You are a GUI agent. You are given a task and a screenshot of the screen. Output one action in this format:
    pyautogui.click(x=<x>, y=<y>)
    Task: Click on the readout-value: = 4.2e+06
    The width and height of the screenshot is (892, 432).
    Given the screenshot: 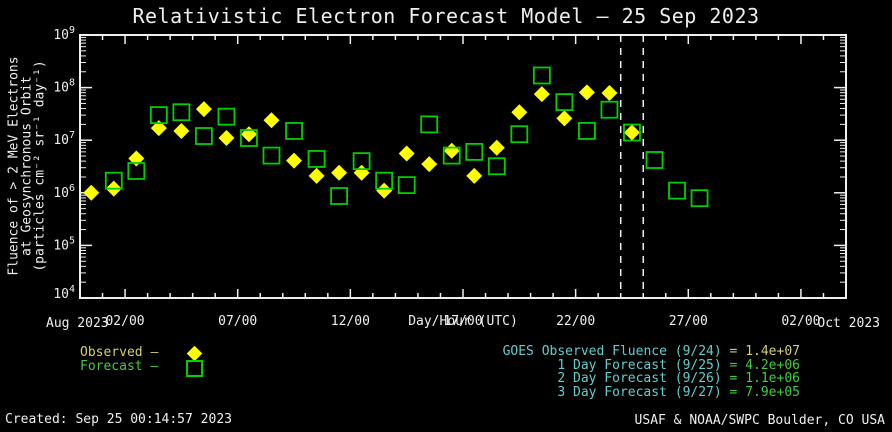 What is the action you would take?
    pyautogui.click(x=764, y=365)
    